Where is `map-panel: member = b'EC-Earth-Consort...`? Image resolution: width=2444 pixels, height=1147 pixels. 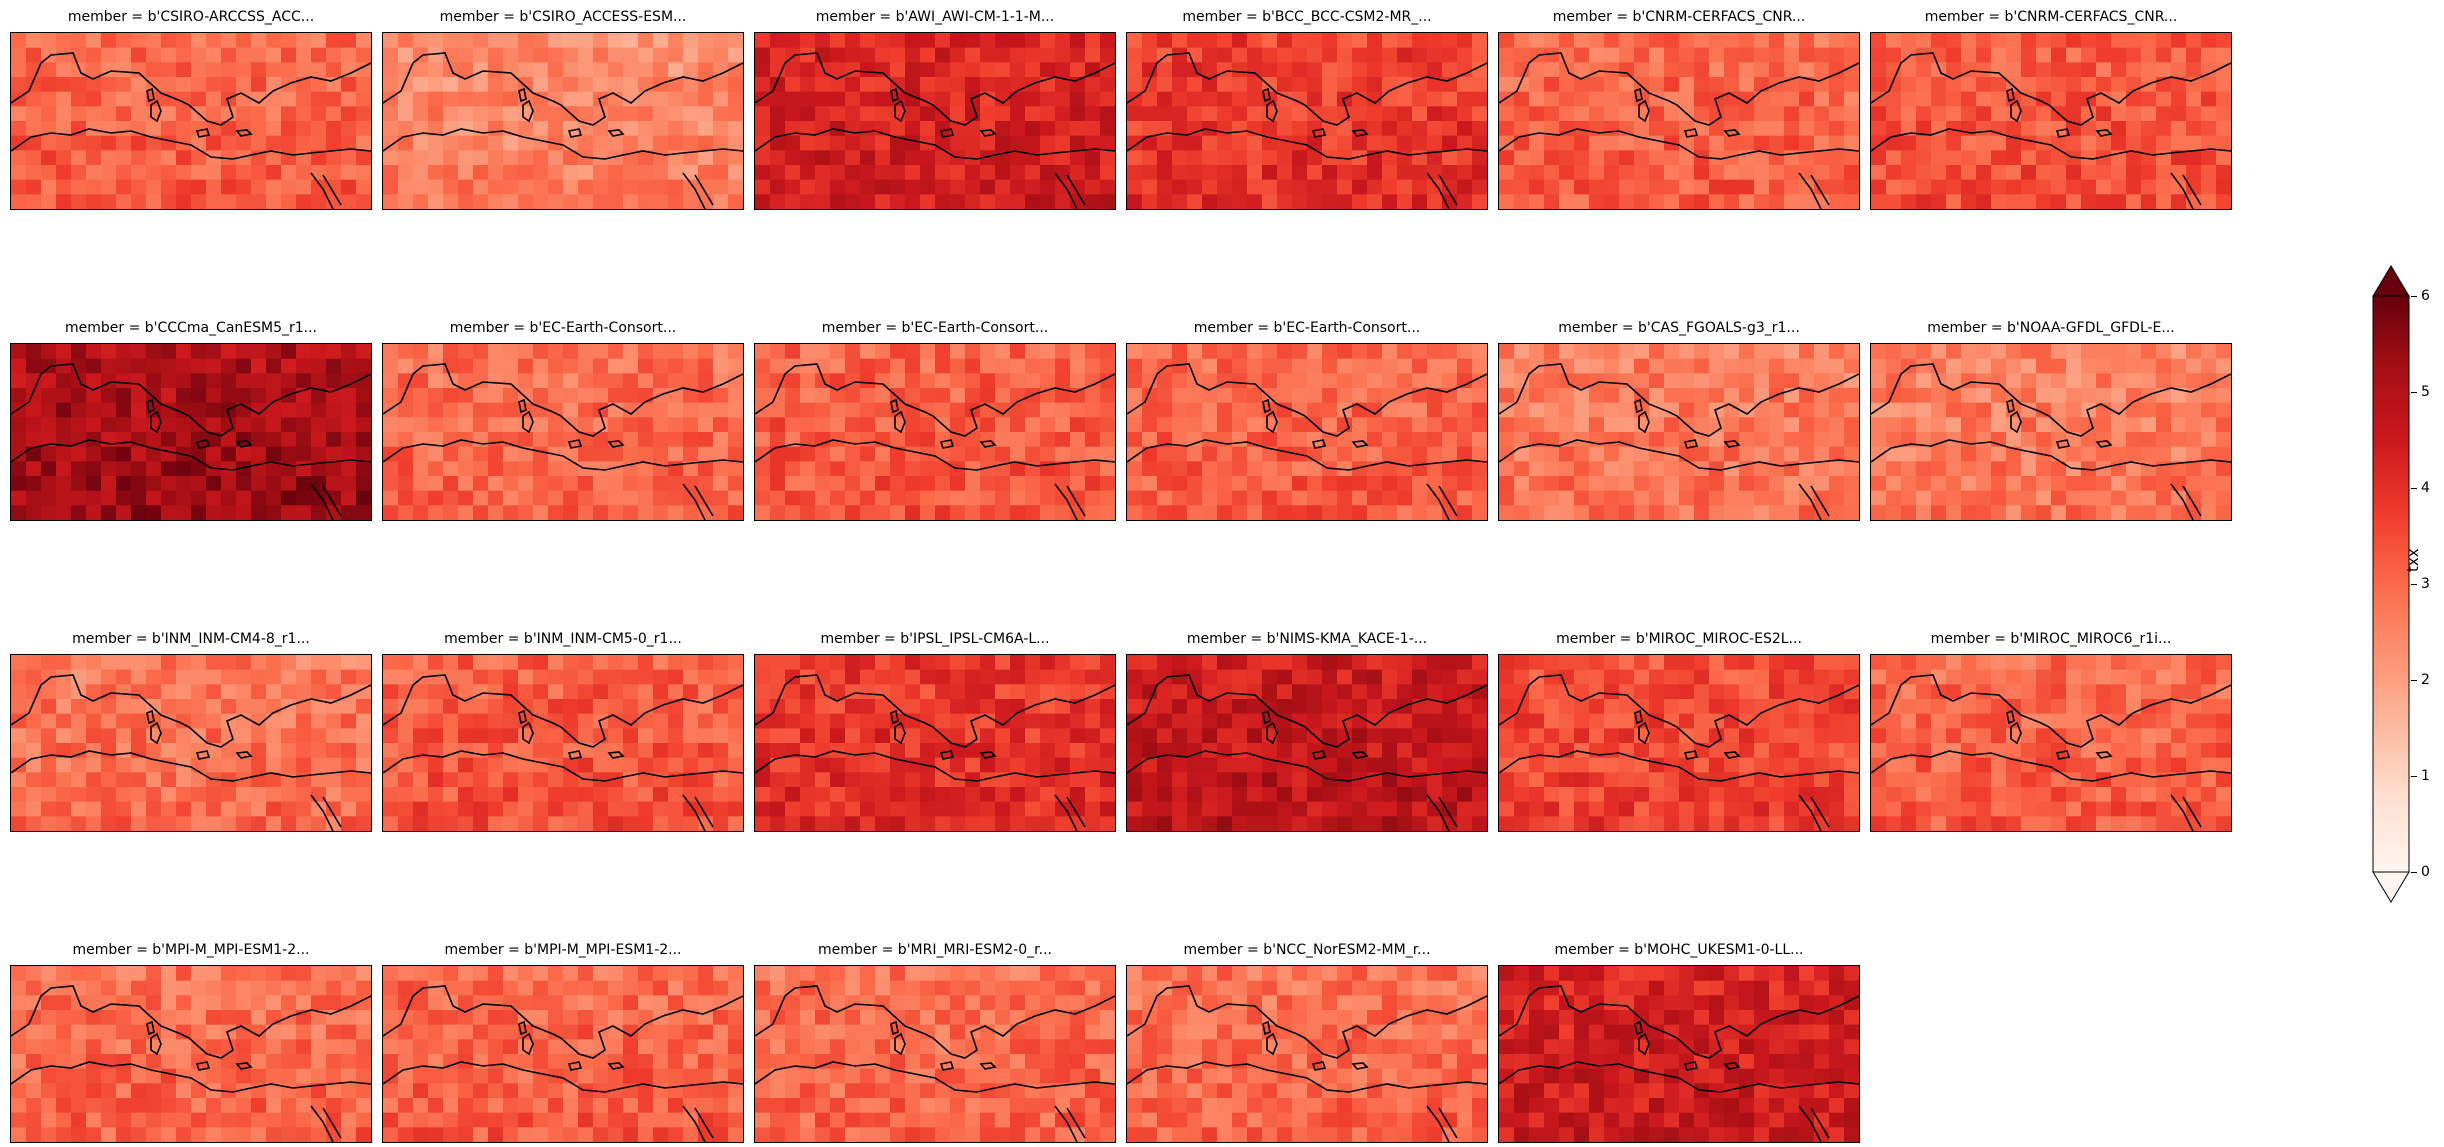 map-panel: member = b'EC-Earth-Consort... is located at coordinates (935, 421).